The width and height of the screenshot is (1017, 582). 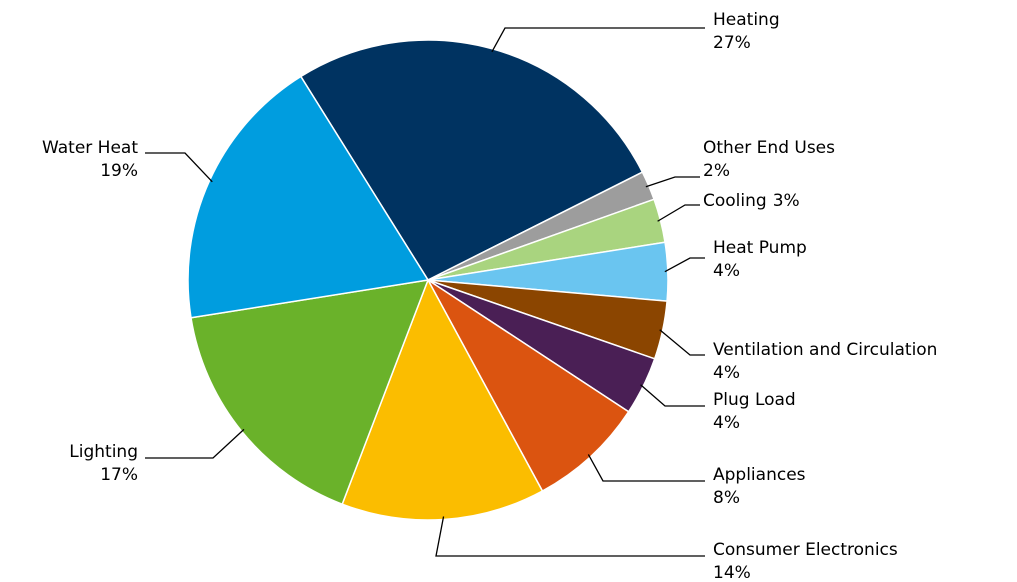 What do you see at coordinates (119, 171) in the screenshot?
I see `value-label: 19%` at bounding box center [119, 171].